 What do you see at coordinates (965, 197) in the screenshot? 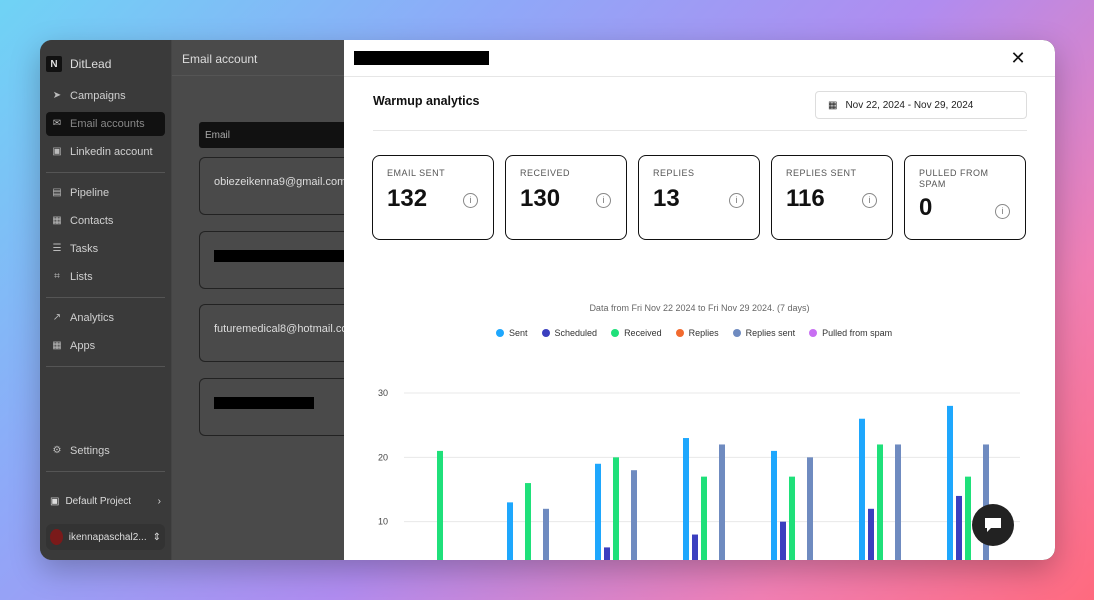
I see `stat-card-pulled-from-spam: PULLED FROM SPAM 0 i` at bounding box center [965, 197].